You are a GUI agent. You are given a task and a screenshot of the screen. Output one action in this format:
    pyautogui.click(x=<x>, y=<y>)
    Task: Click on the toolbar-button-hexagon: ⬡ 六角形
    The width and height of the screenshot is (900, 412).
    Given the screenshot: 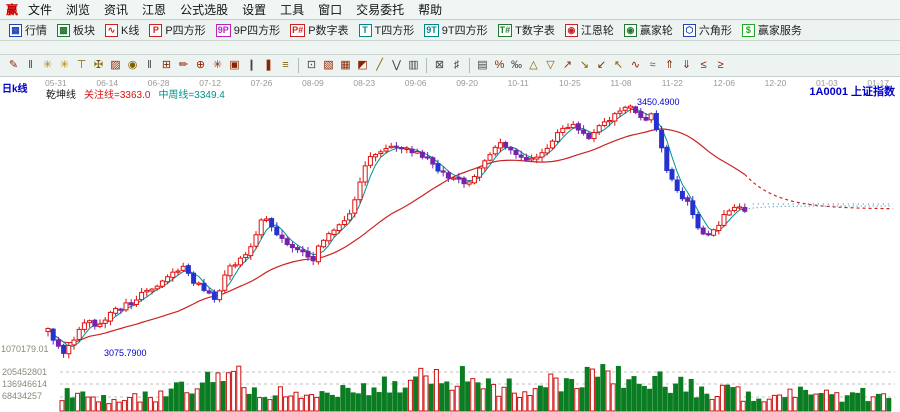 What is the action you would take?
    pyautogui.click(x=707, y=30)
    